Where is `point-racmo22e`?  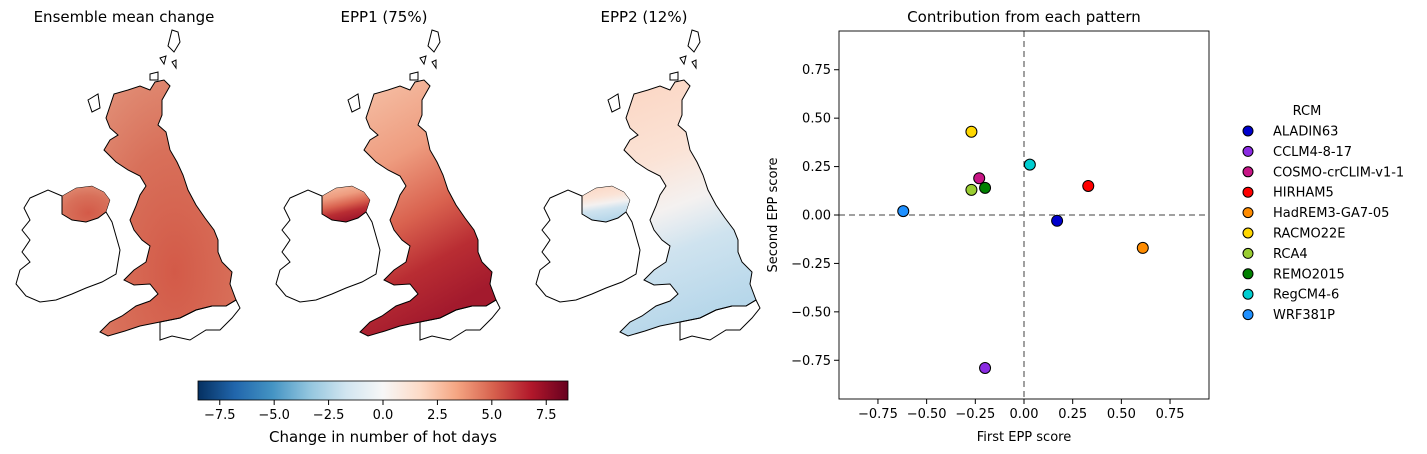 point-racmo22e is located at coordinates (971, 131).